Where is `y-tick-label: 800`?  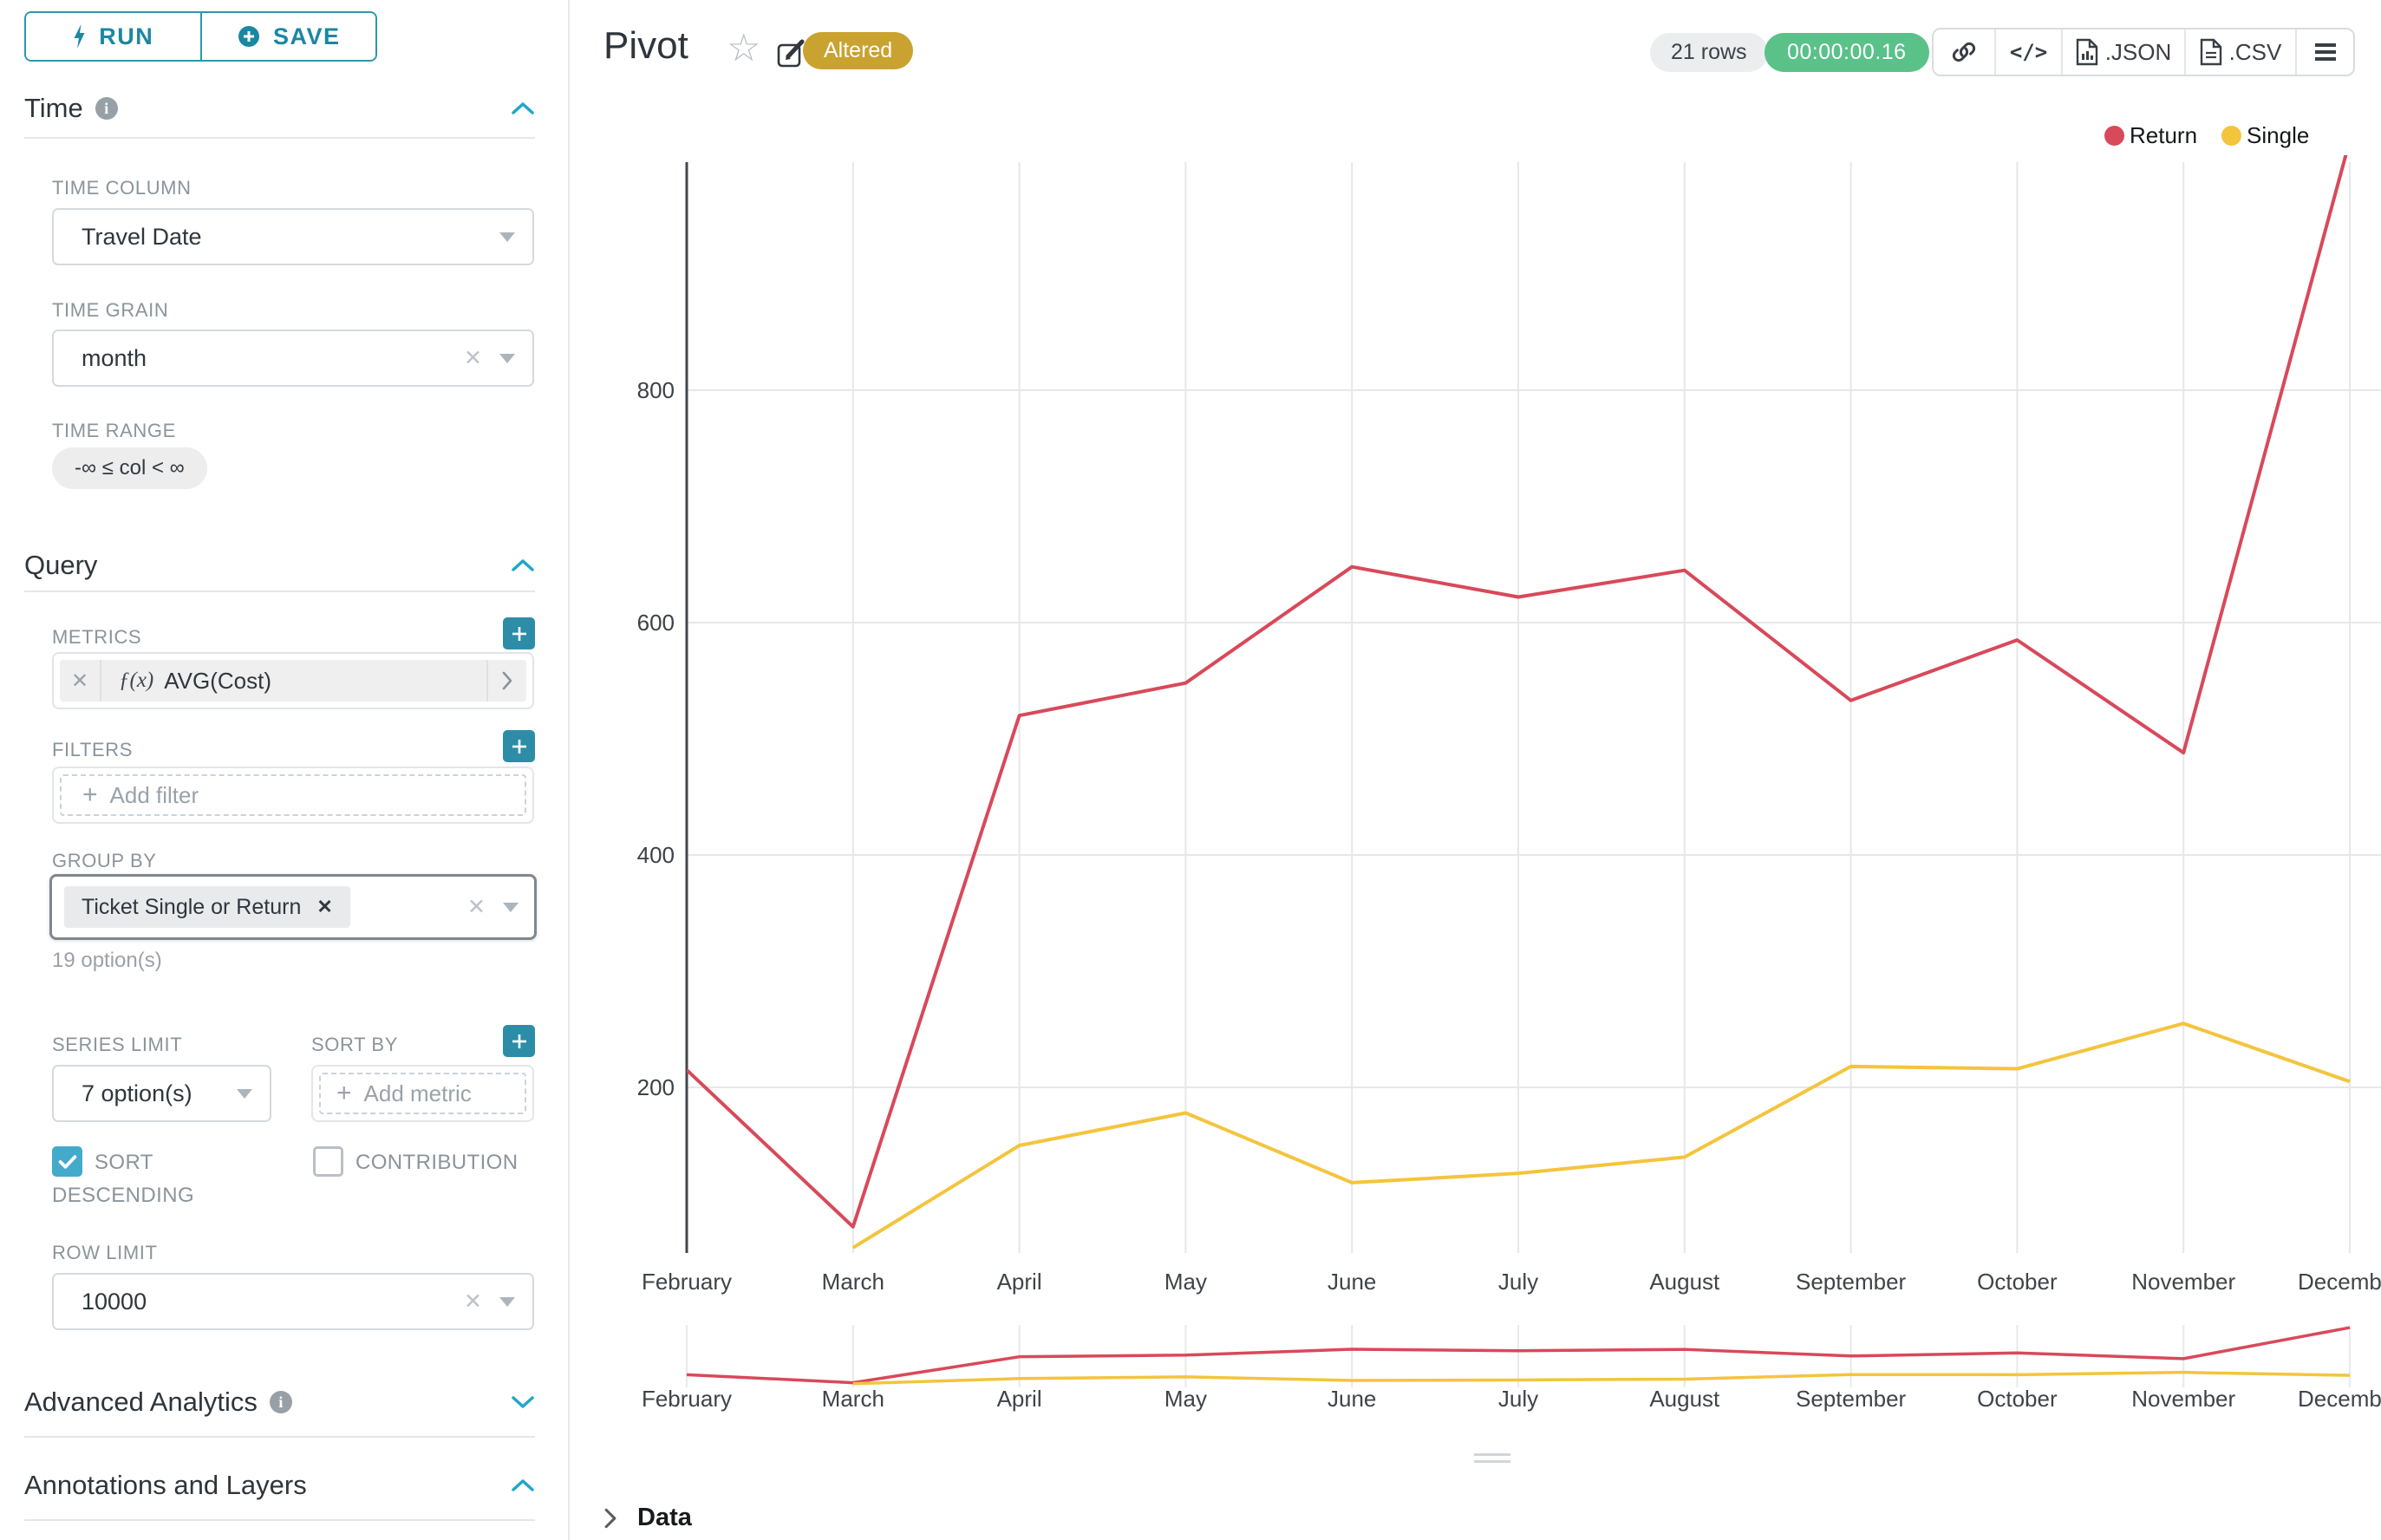
y-tick-label: 800 is located at coordinates (656, 390).